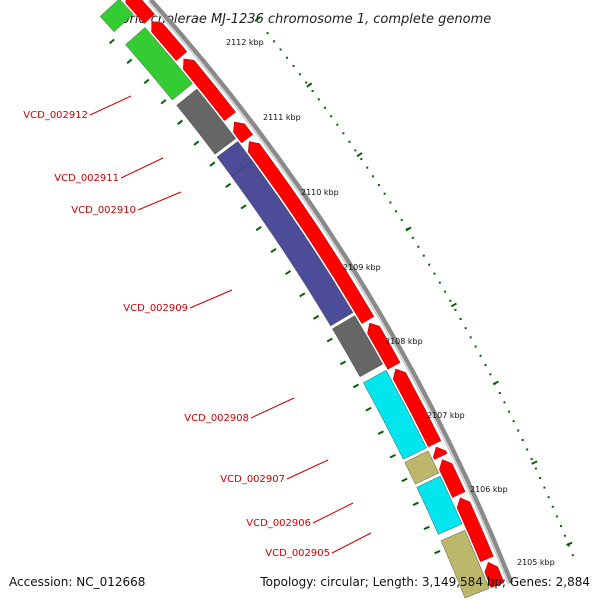 Image resolution: width=600 pixels, height=600 pixels. Describe the element at coordinates (103, 210) in the screenshot. I see `gene-label: VCD_002910` at that location.